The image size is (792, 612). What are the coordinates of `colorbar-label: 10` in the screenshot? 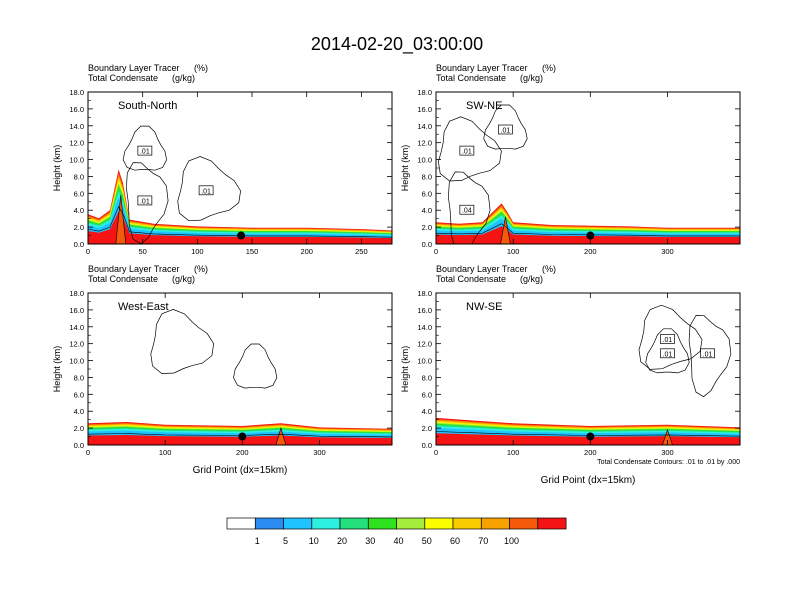 It's located at (314, 541).